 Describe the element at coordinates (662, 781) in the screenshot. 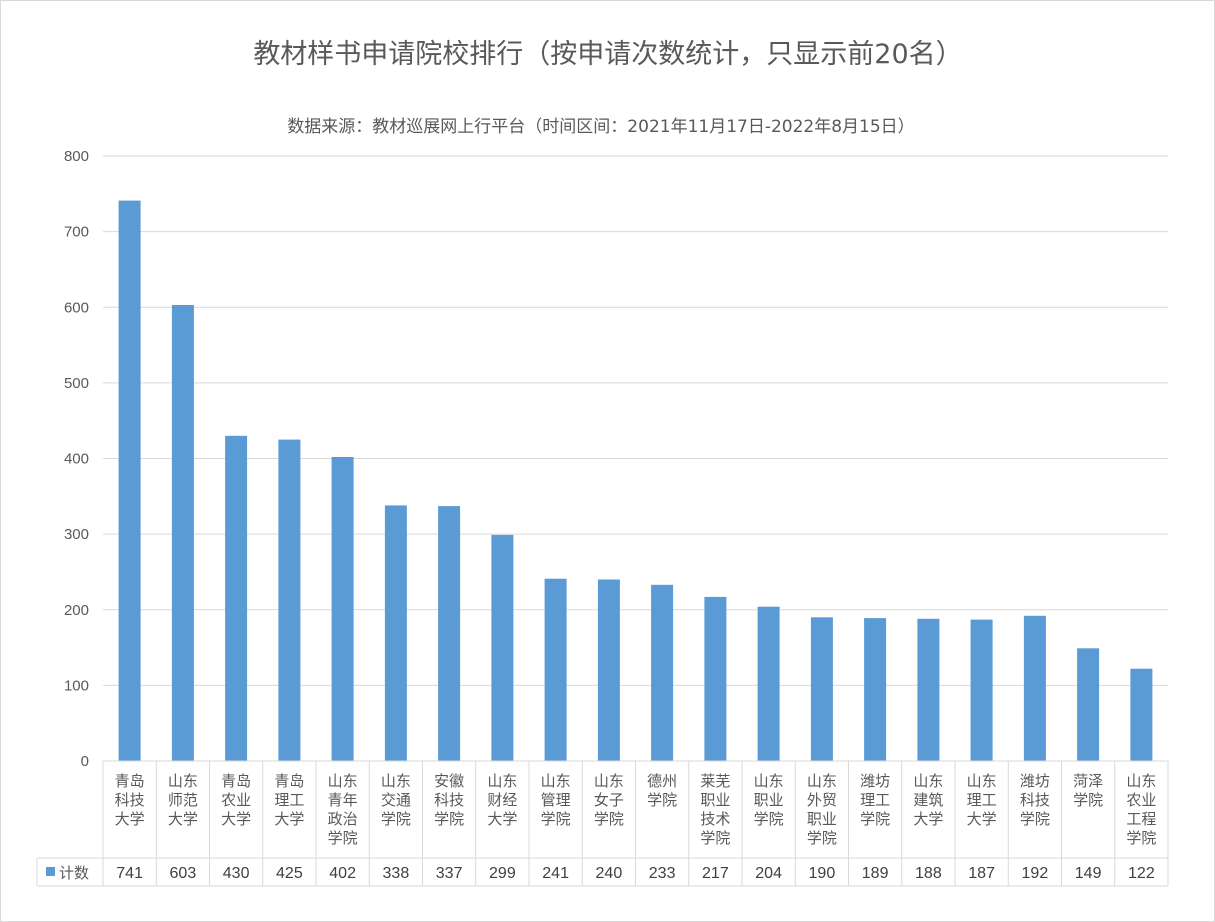

I see `category-label: 德州` at that location.